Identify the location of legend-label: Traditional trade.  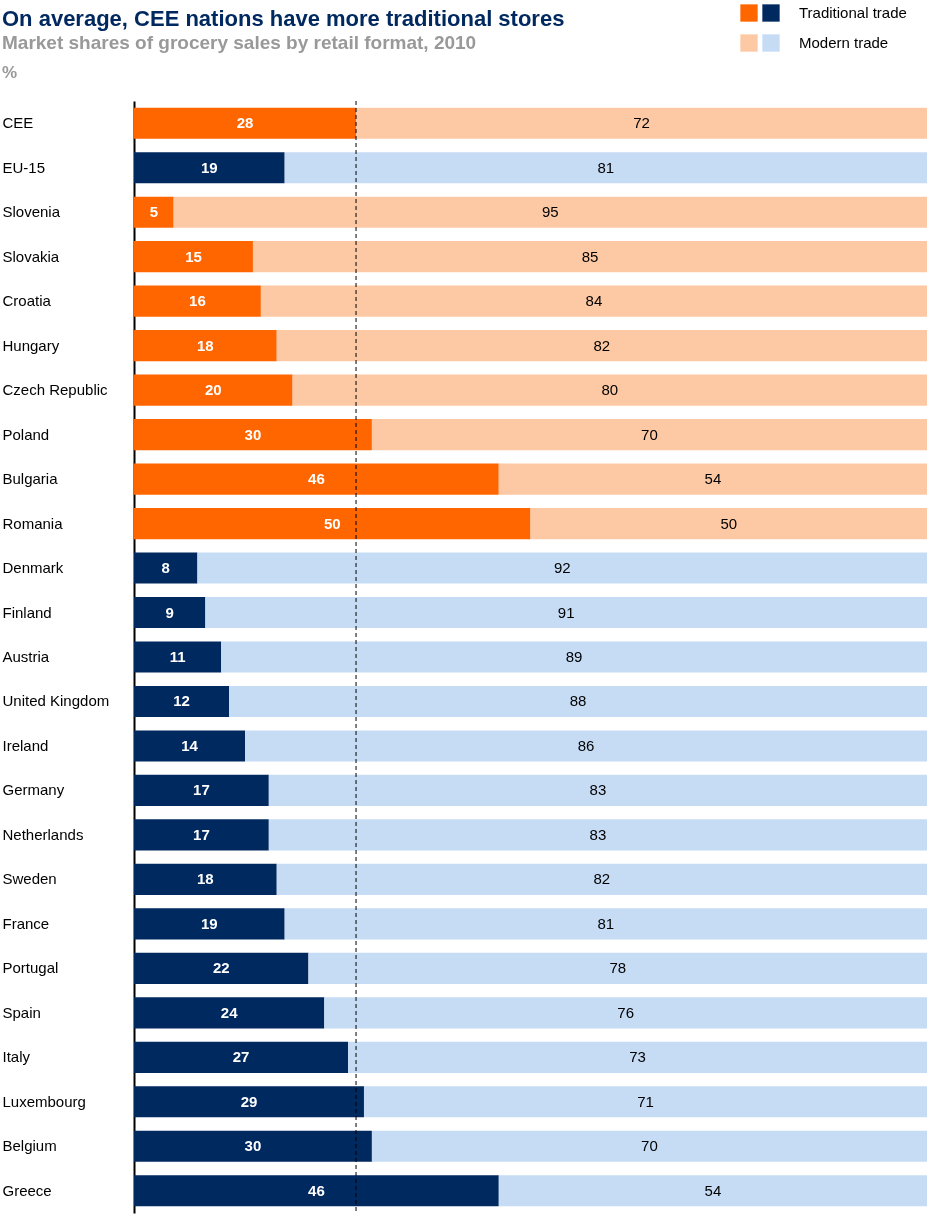
(853, 12).